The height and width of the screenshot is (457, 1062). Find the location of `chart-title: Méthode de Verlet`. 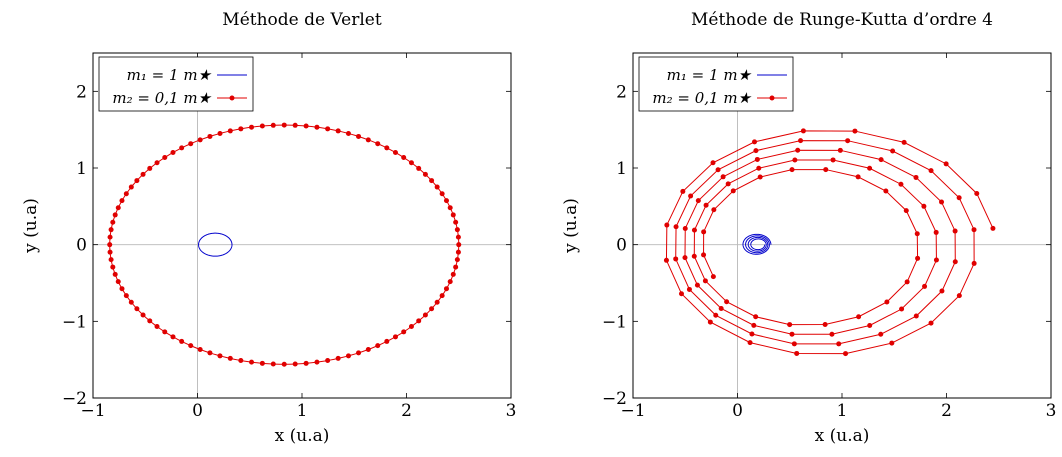

chart-title: Méthode de Verlet is located at coordinates (302, 20).